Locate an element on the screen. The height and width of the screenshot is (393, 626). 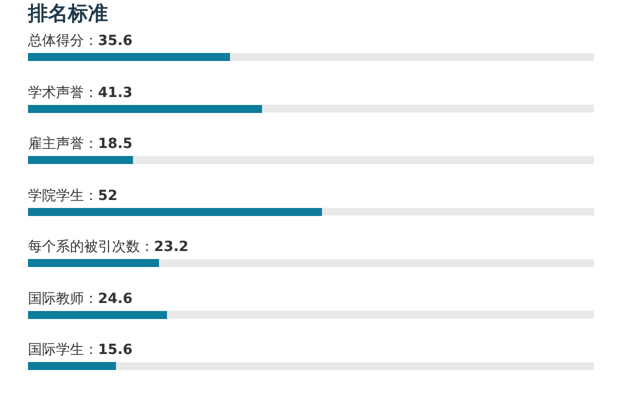
data-label: ：24.6 is located at coordinates (108, 298).